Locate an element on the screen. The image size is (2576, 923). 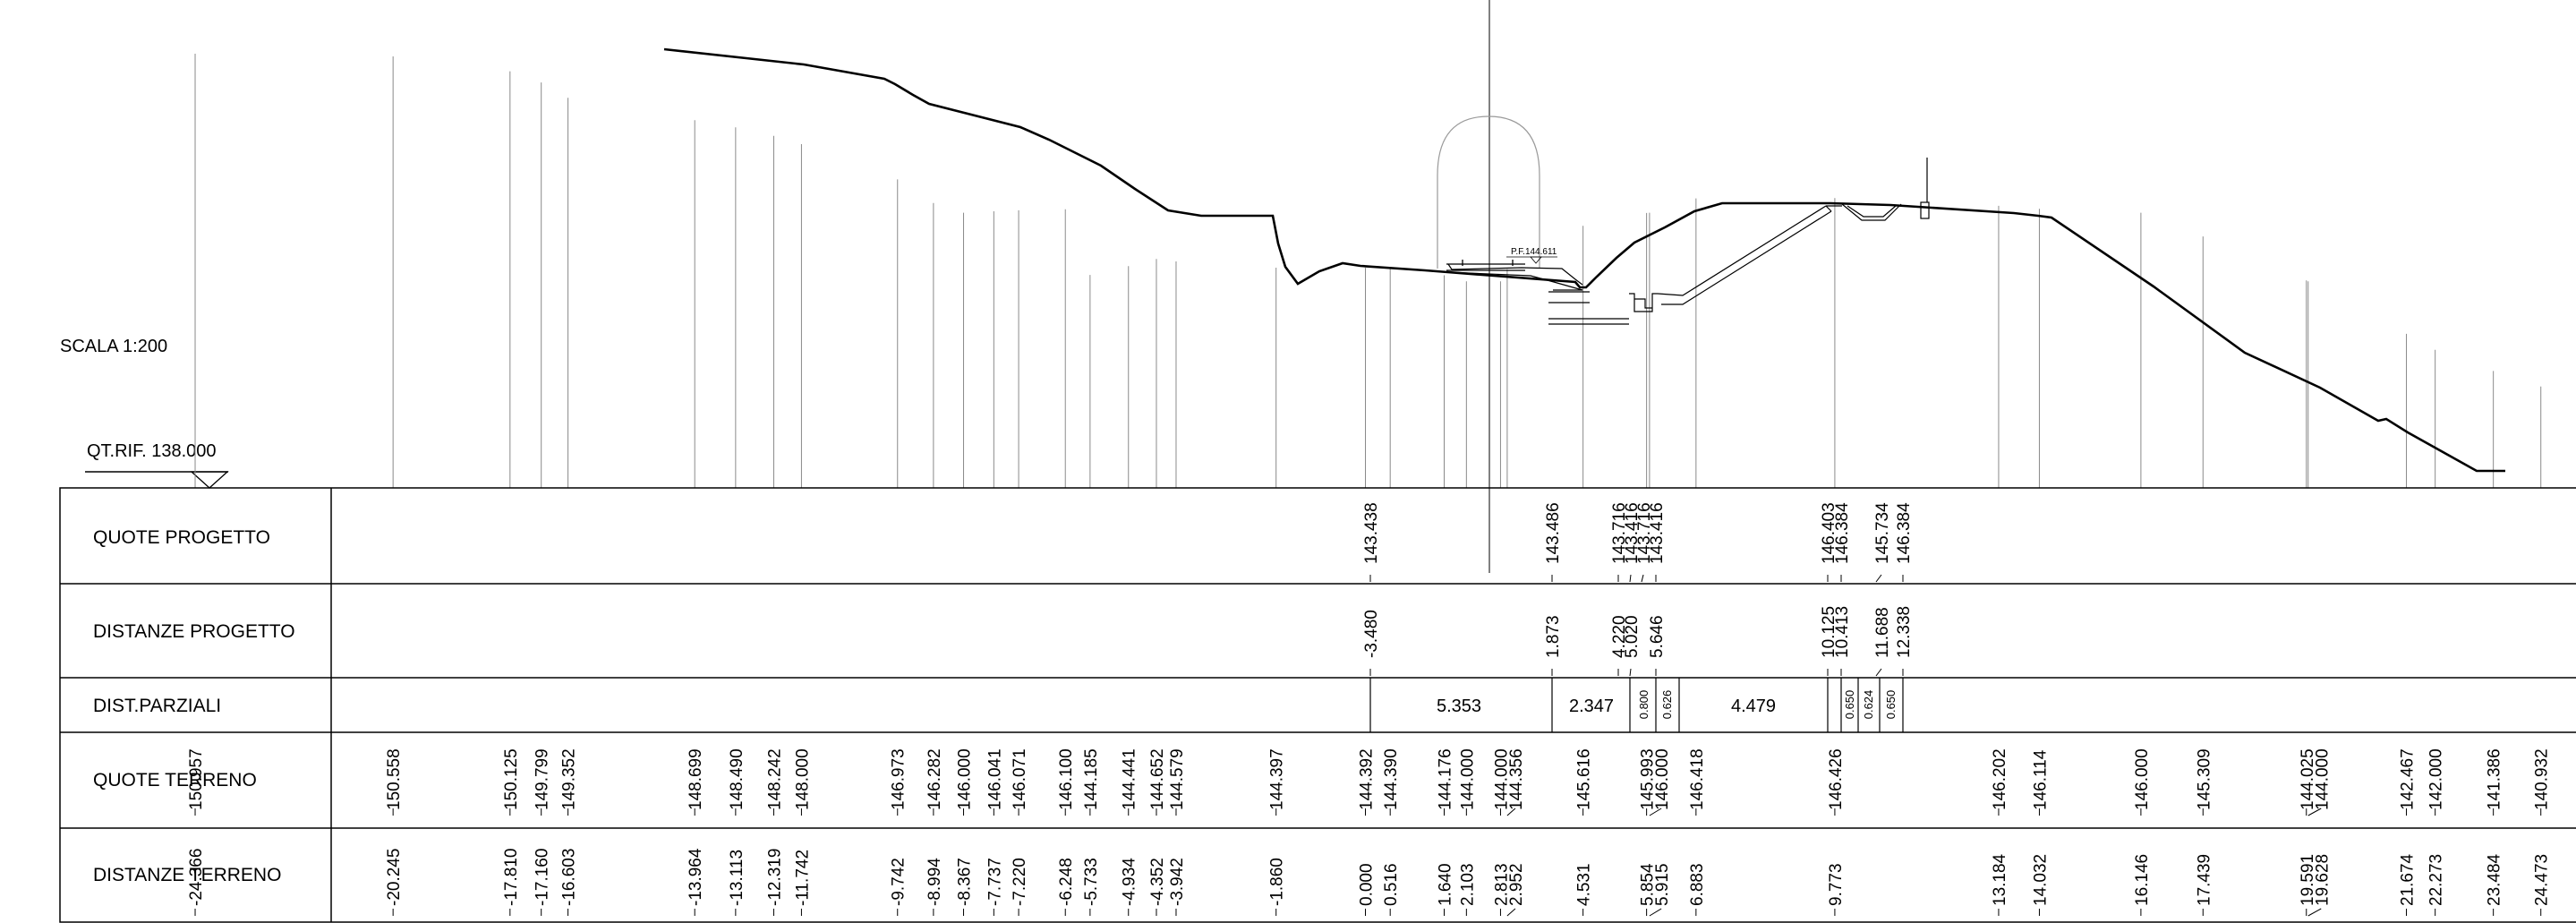
terrain-elevation-value: 150.957 is located at coordinates (196, 779).